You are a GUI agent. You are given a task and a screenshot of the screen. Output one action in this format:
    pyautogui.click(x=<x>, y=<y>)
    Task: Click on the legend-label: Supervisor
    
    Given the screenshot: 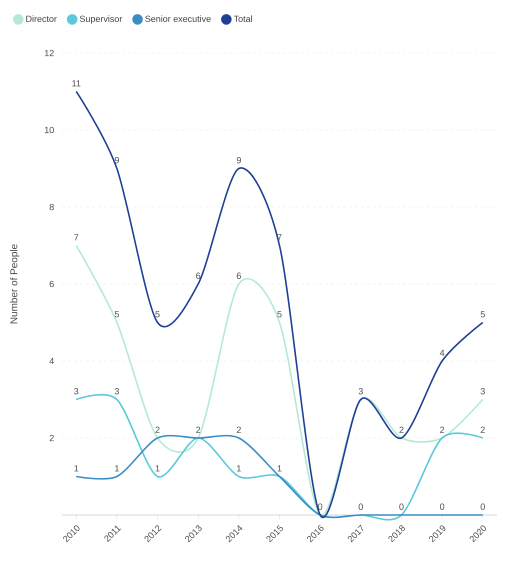 What is the action you would take?
    pyautogui.click(x=101, y=19)
    